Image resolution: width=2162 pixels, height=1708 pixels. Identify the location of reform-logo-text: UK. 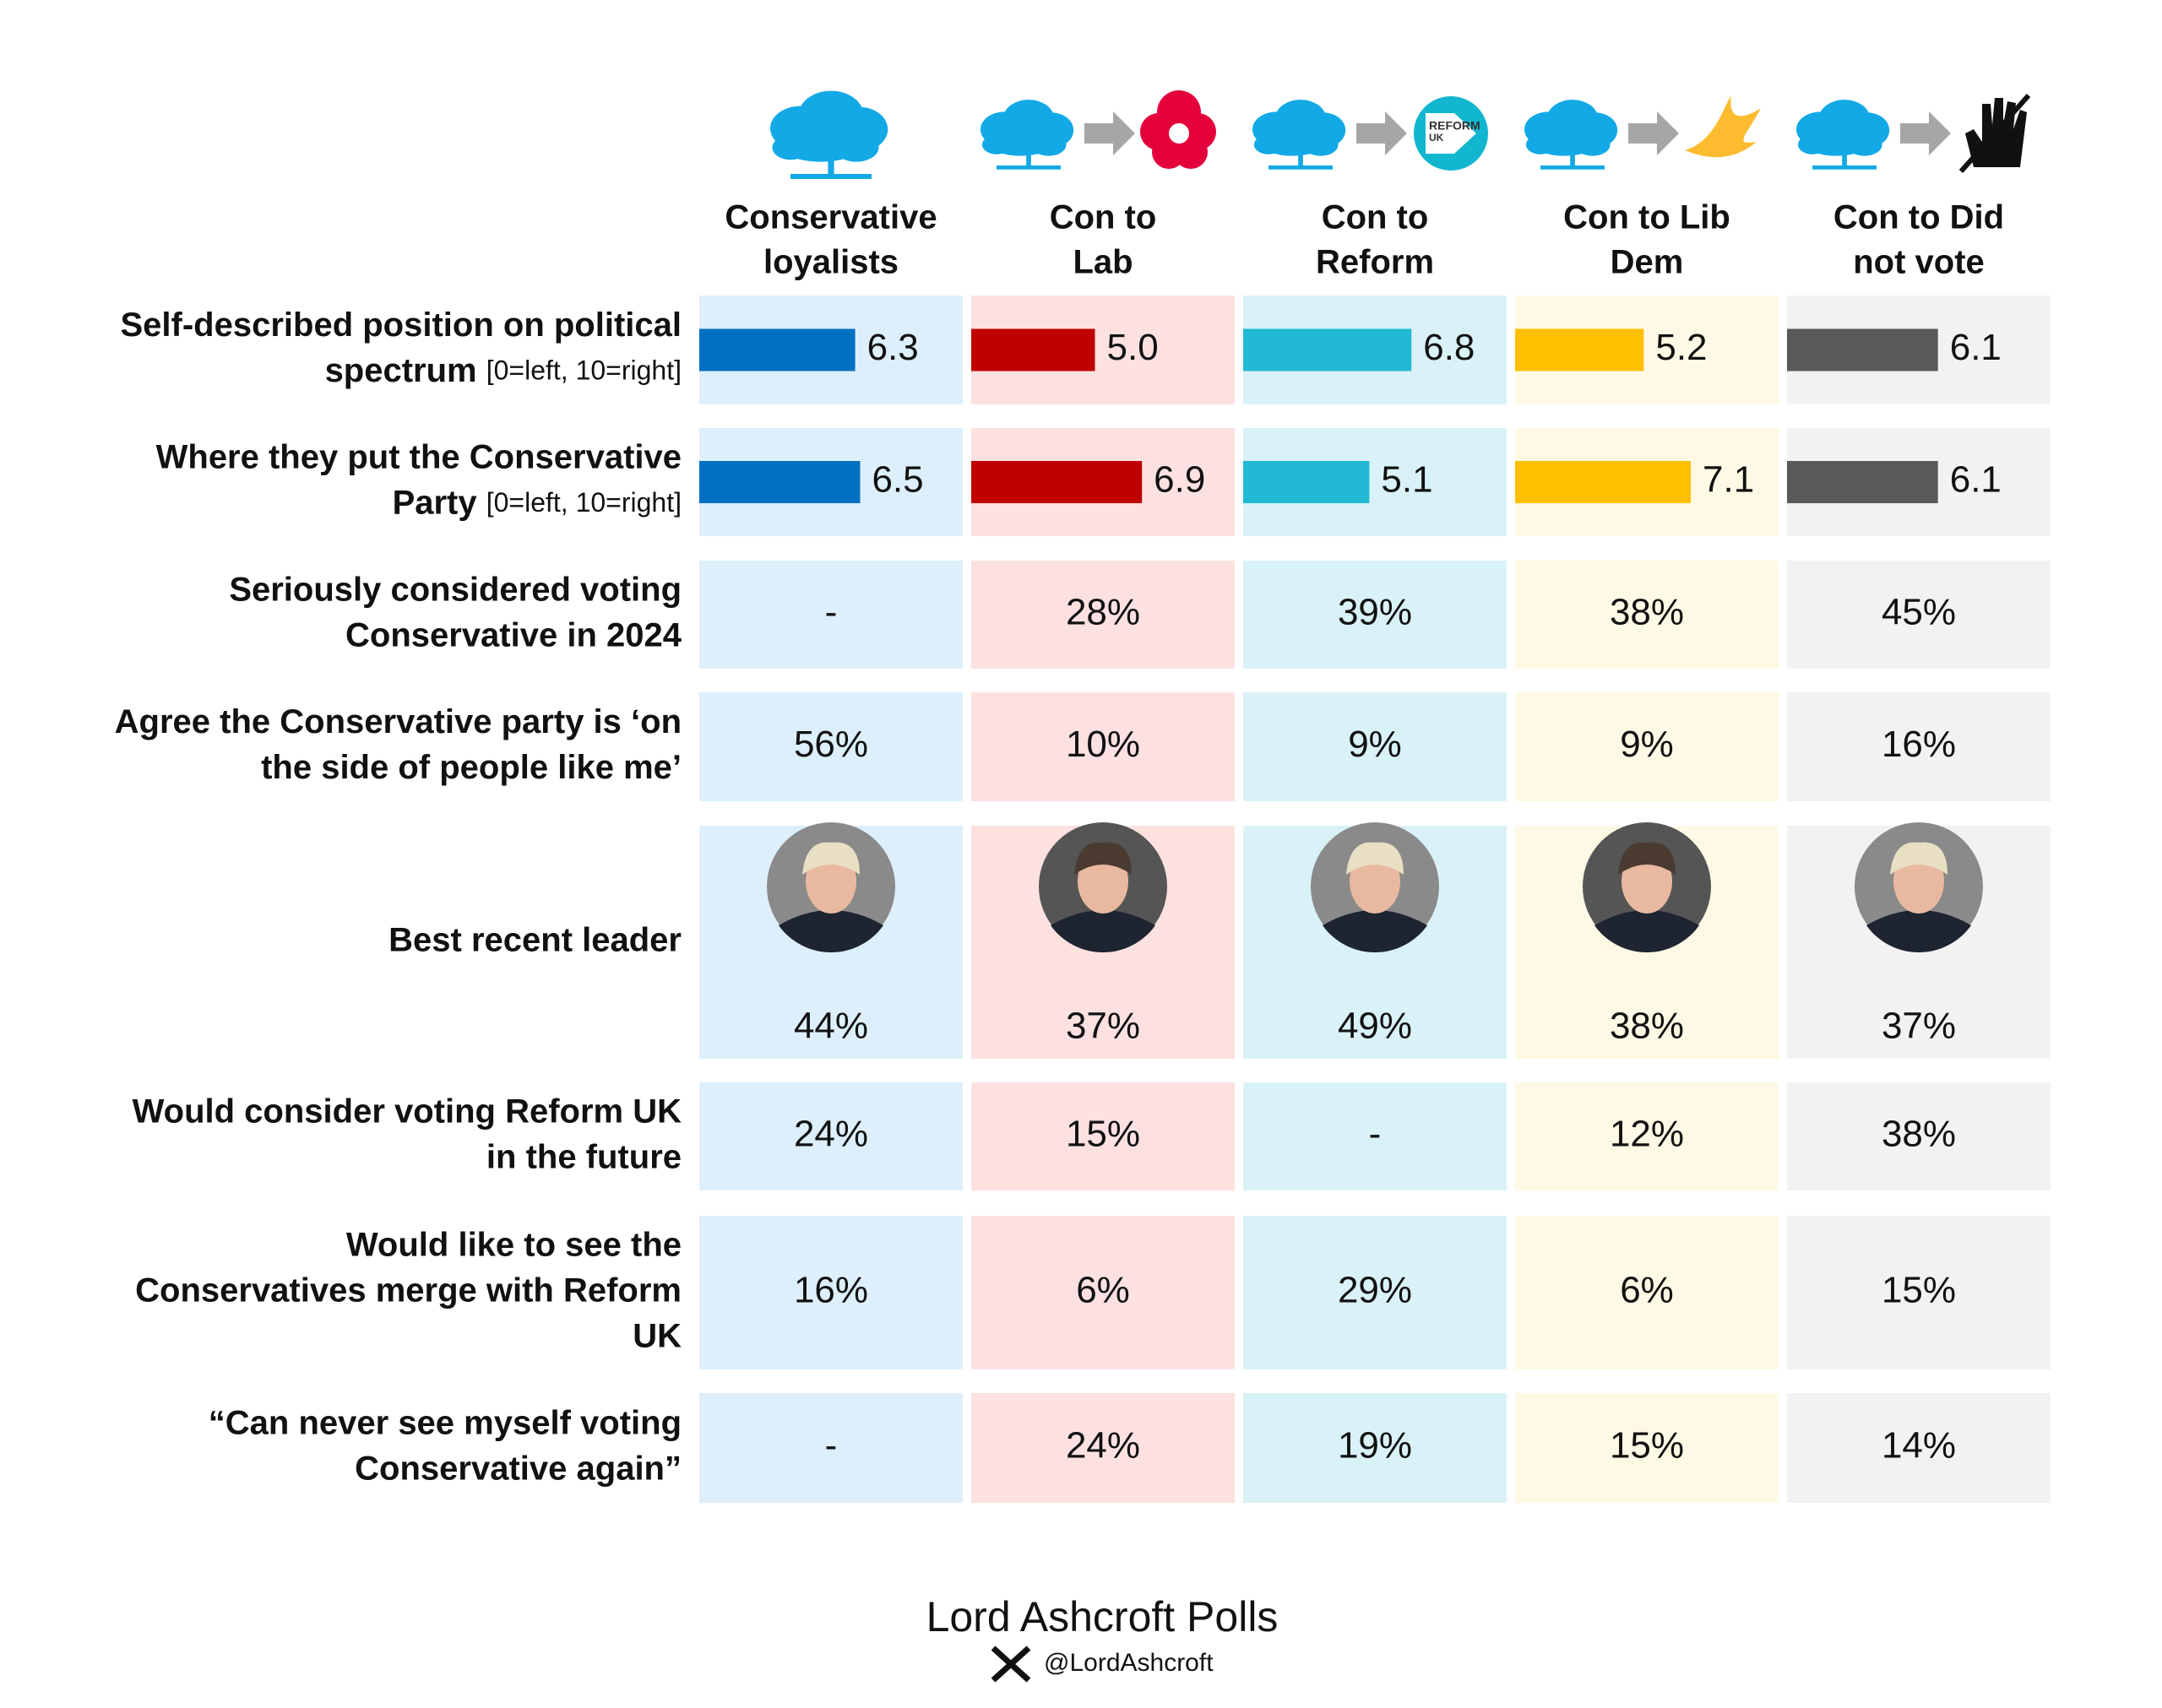
(1436, 138).